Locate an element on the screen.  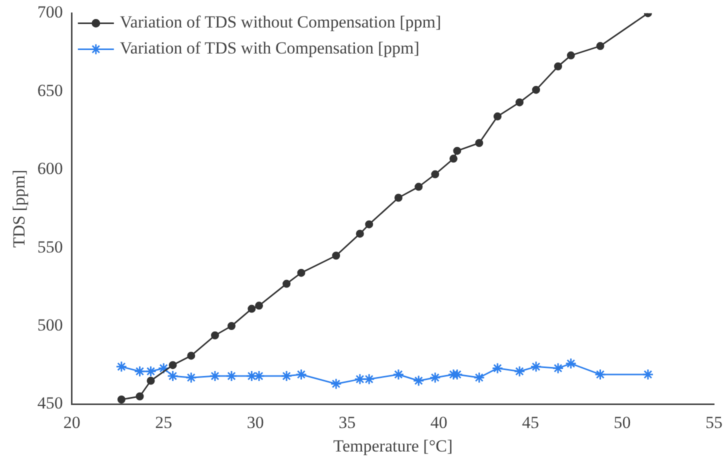
x-tick-label: 55 is located at coordinates (714, 422).